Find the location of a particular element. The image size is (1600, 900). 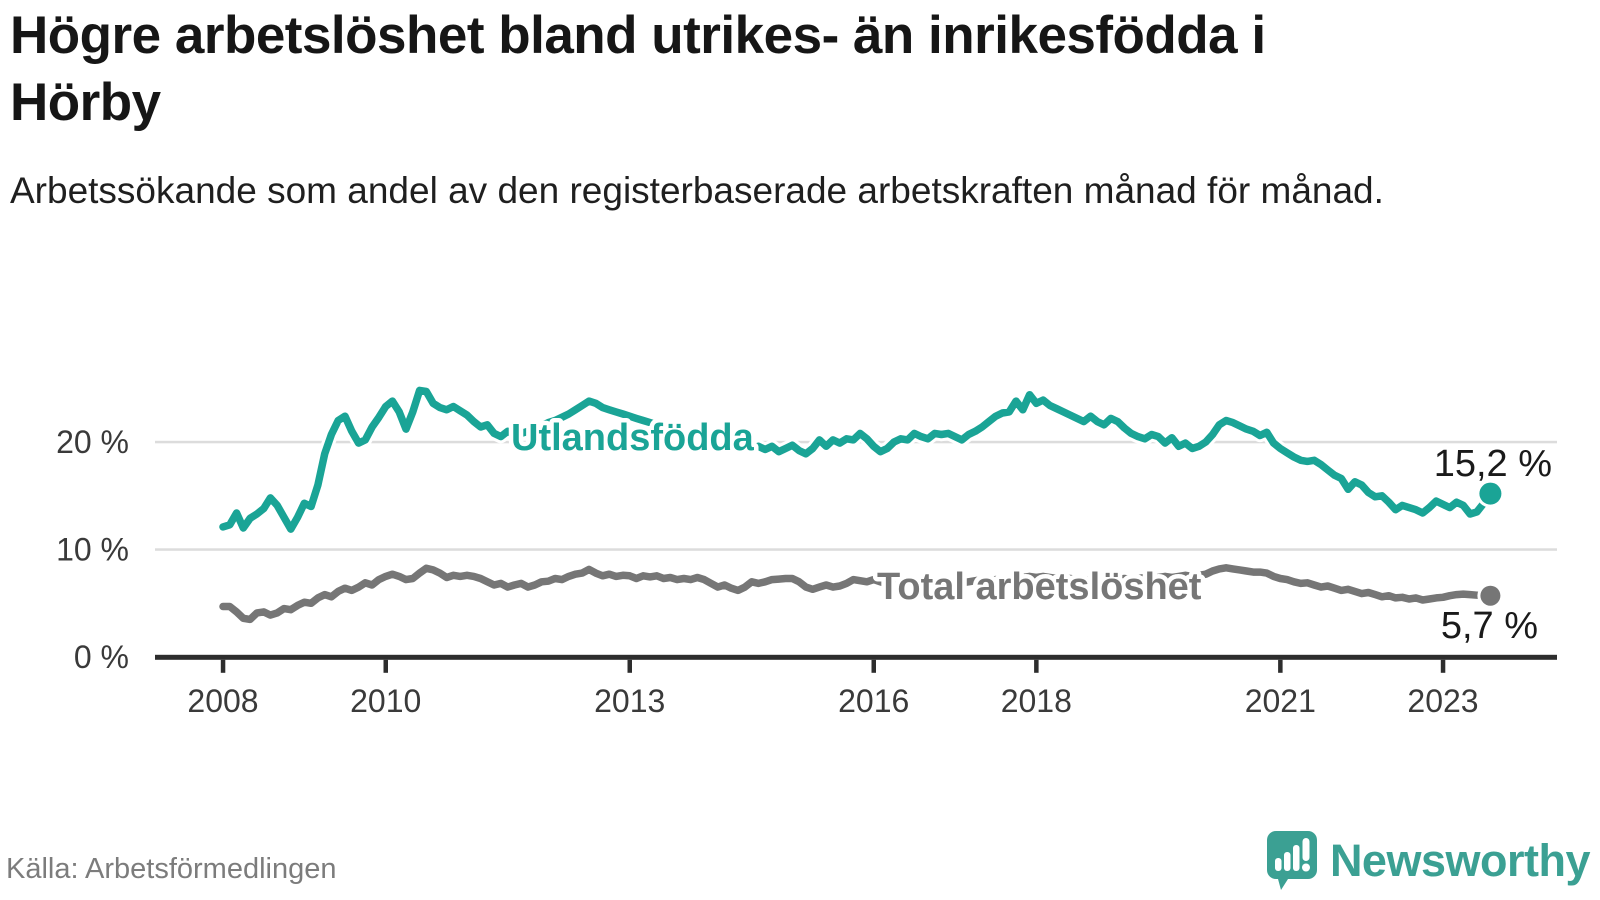

logo-exclamation-bar is located at coordinates (1306, 849).